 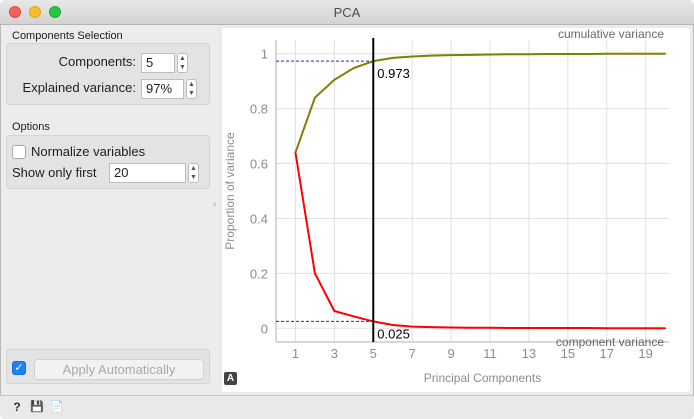 What do you see at coordinates (480, 102) in the screenshot?
I see `cumulative-variance-line` at bounding box center [480, 102].